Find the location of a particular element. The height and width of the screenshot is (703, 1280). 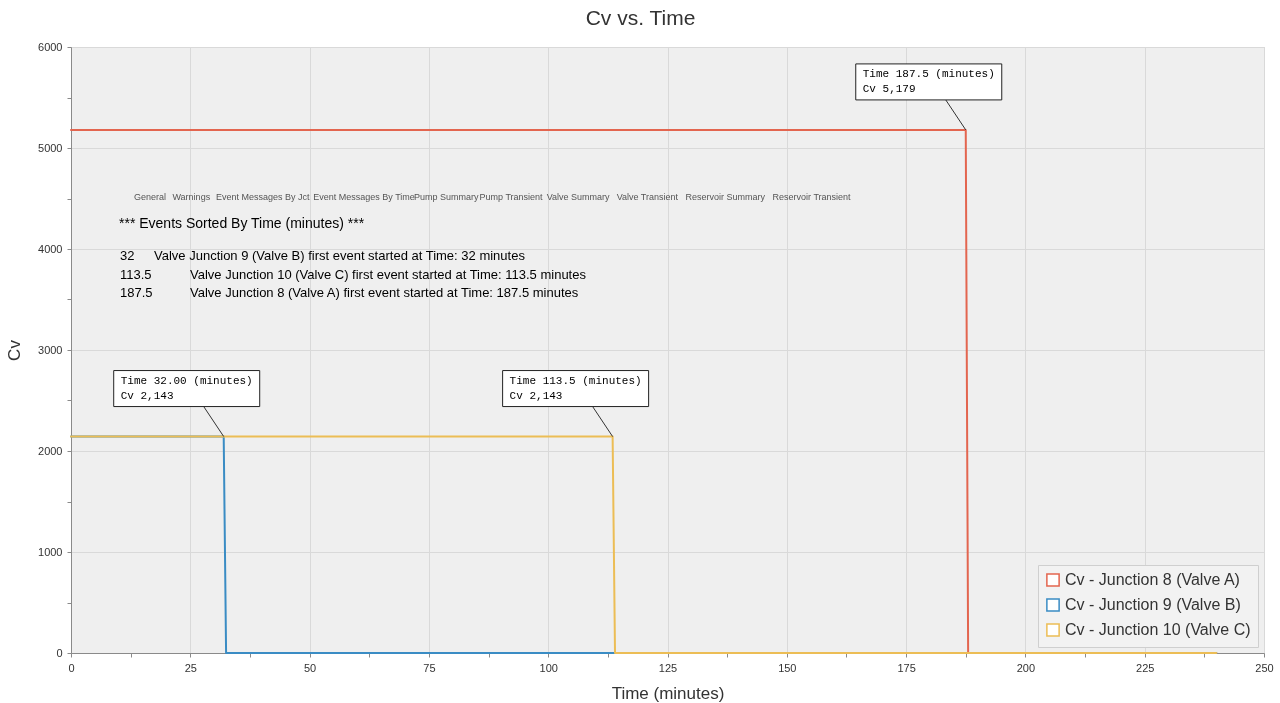

x-tick-label: 100 is located at coordinates (548, 667).